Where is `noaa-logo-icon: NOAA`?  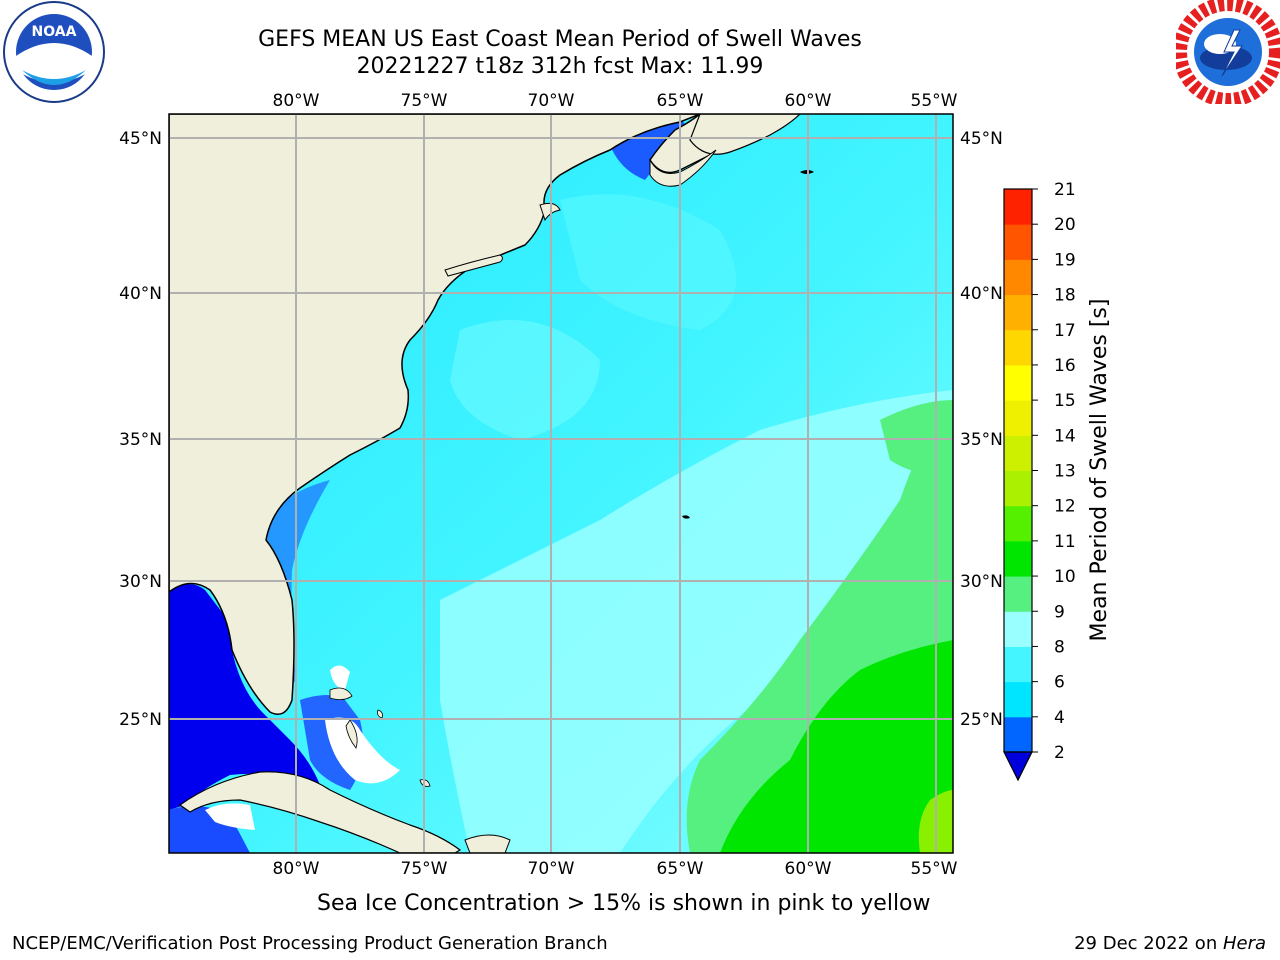
noaa-logo-icon: NOAA is located at coordinates (54, 52).